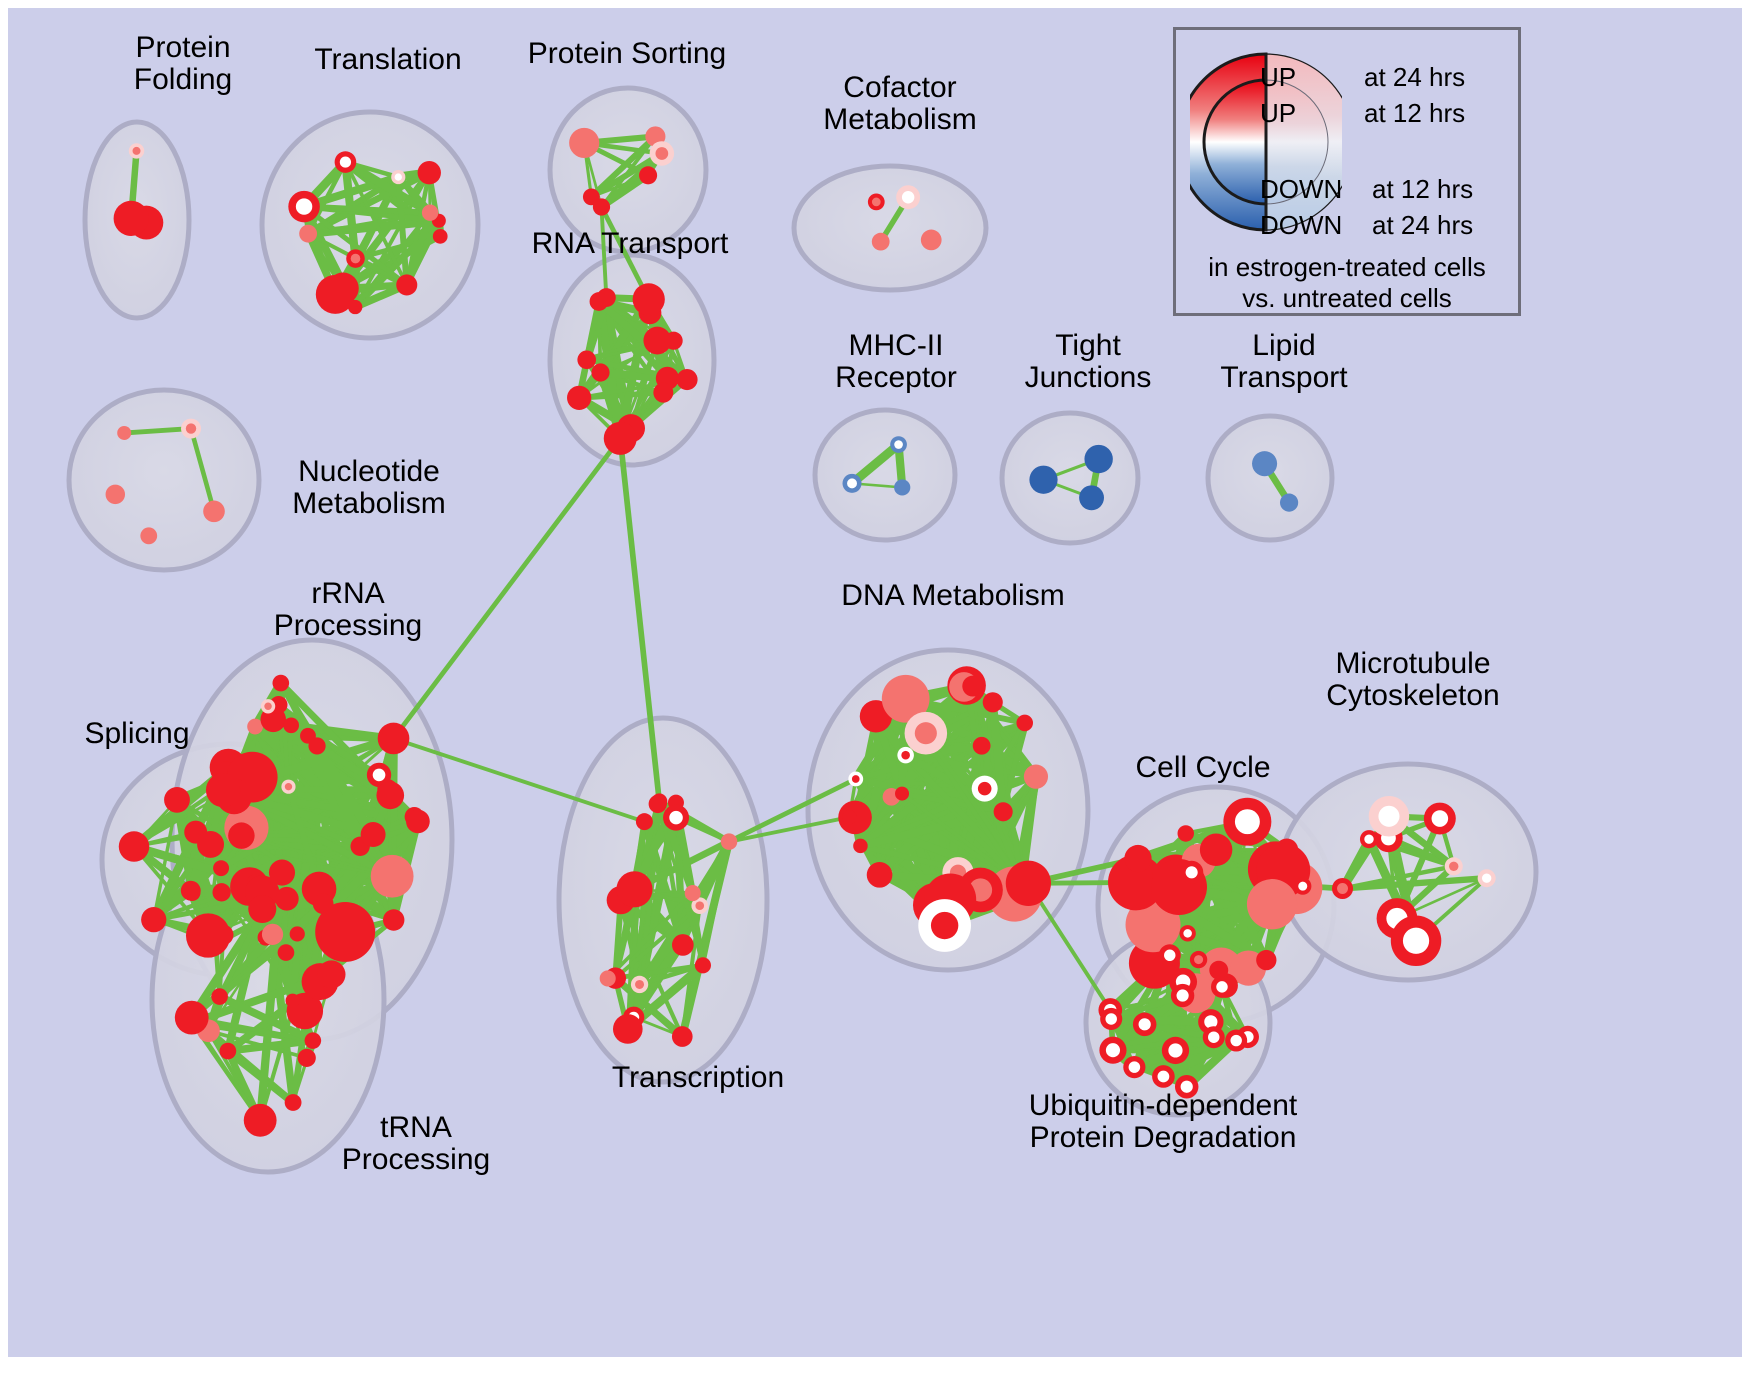 The image size is (1750, 1376). I want to click on legend-inner-disc-right, so click(1297, 142).